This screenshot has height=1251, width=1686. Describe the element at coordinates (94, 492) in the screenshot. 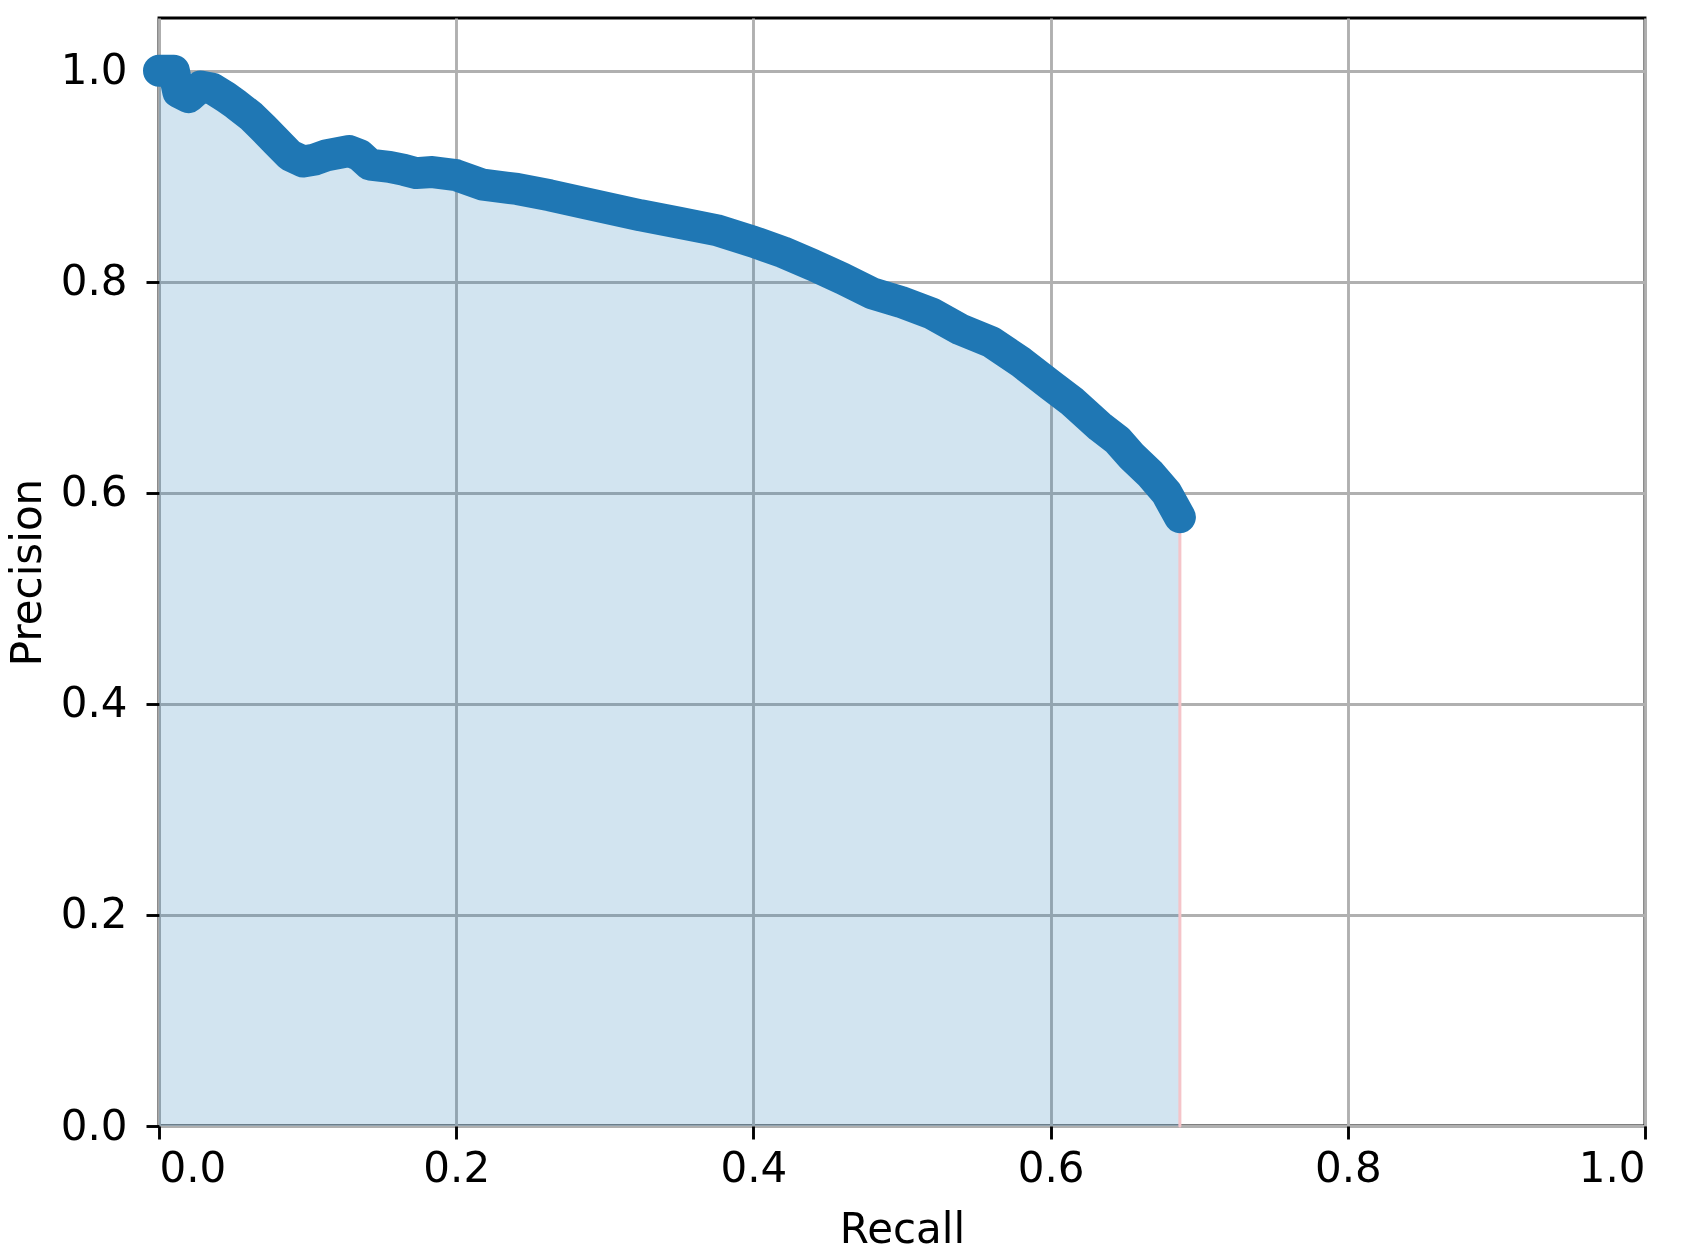

I see `y-tick-label: 0.6` at that location.